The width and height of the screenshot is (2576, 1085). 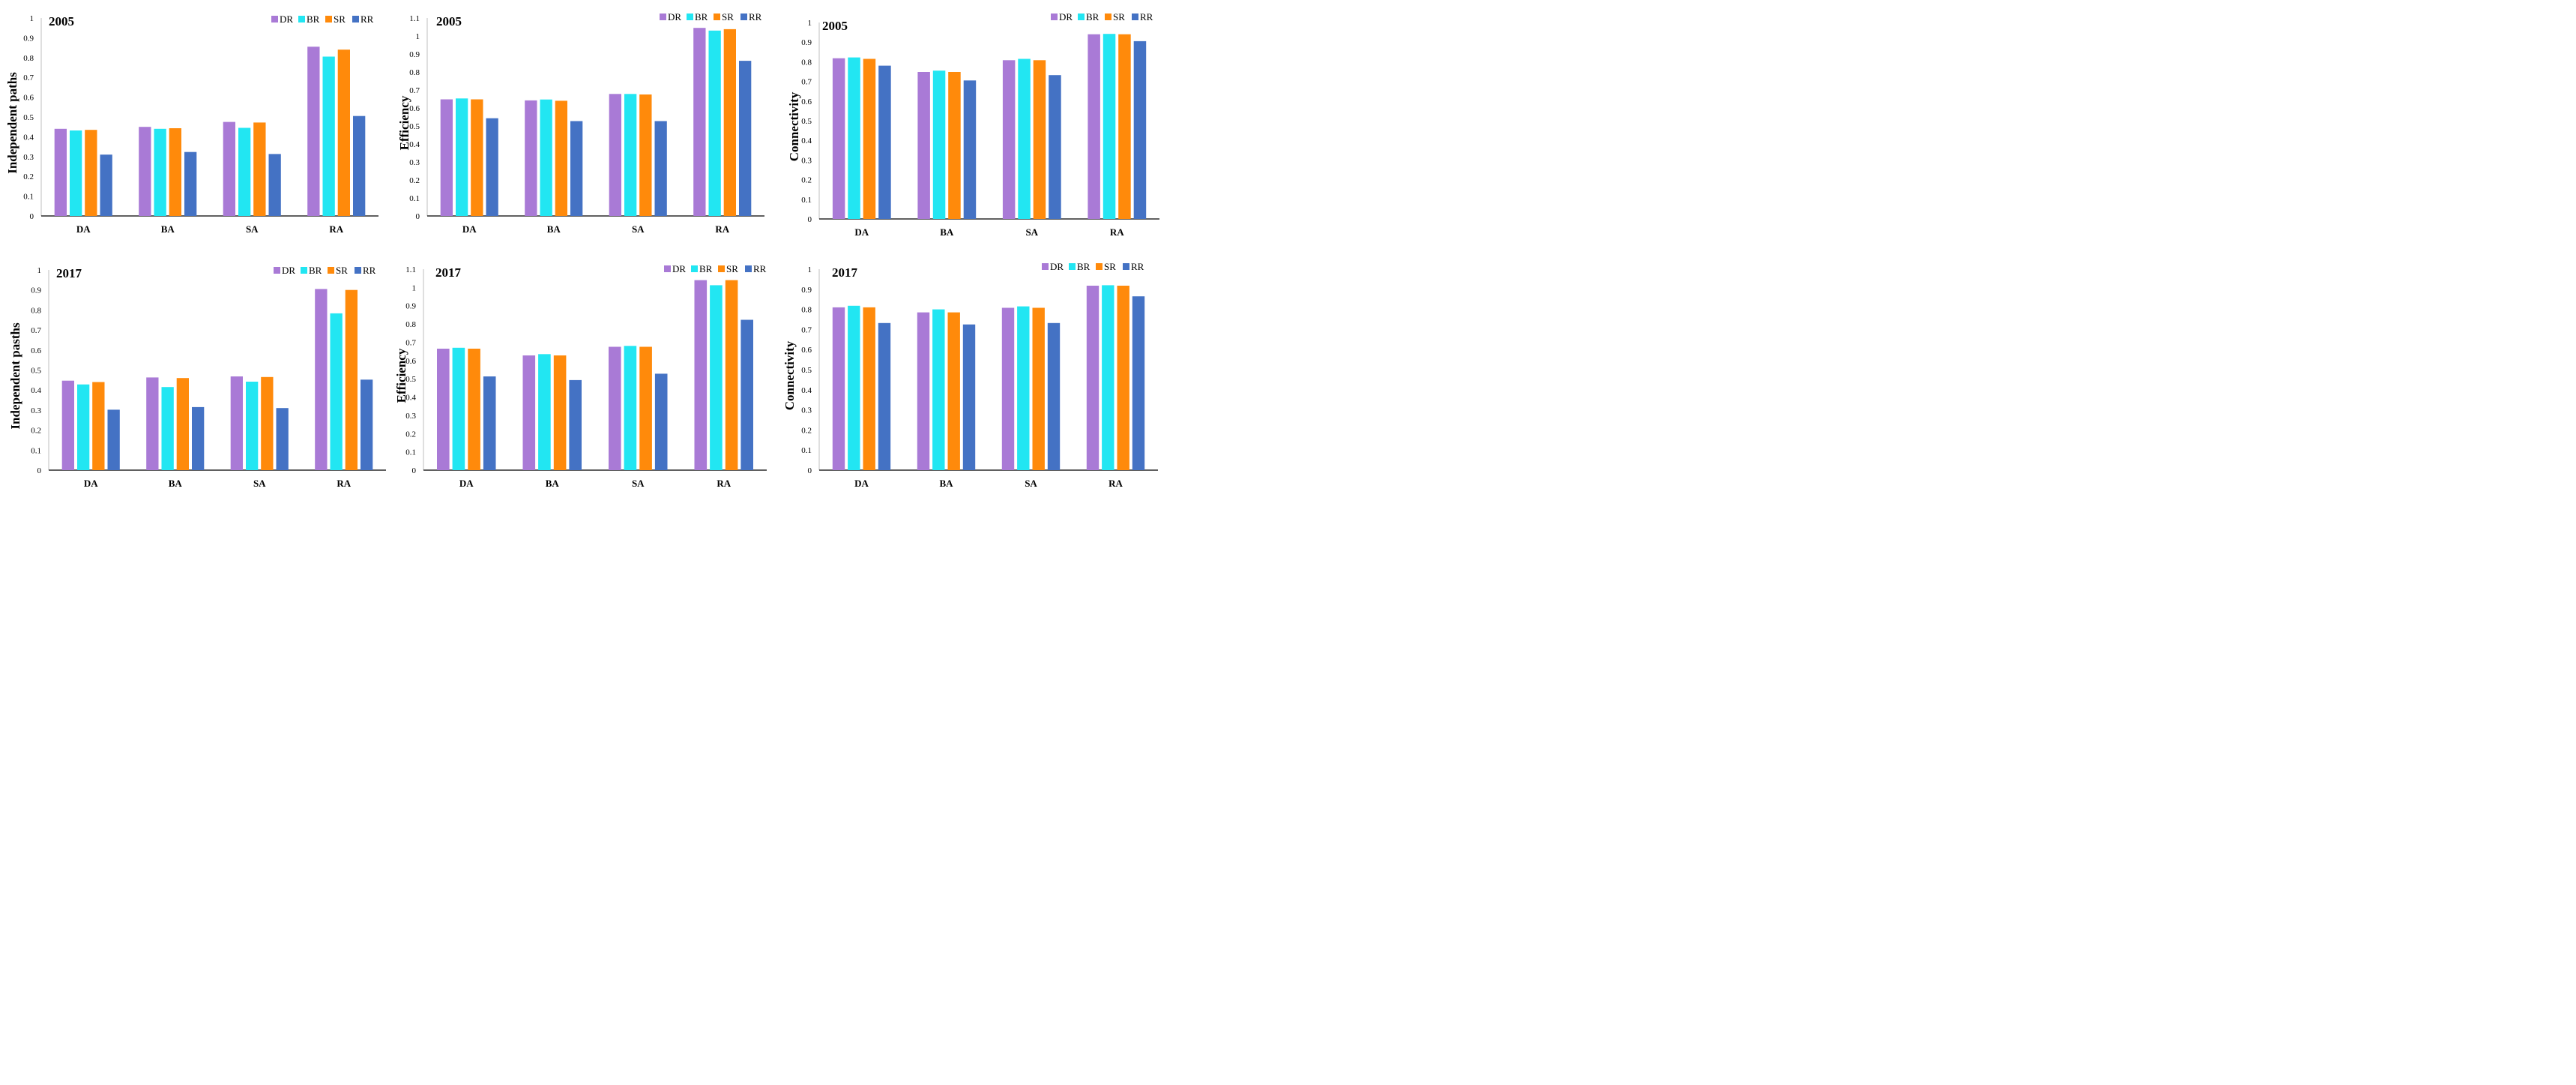 I want to click on y-tick-label: 0, so click(x=414, y=470).